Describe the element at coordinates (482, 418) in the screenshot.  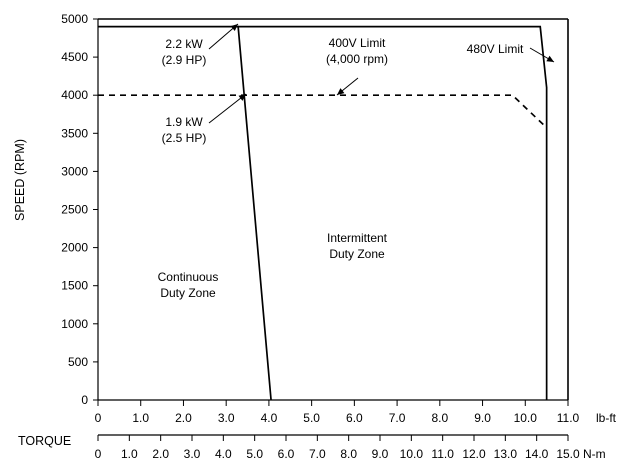
I see `x-lbft-tick-label: 9.0` at that location.